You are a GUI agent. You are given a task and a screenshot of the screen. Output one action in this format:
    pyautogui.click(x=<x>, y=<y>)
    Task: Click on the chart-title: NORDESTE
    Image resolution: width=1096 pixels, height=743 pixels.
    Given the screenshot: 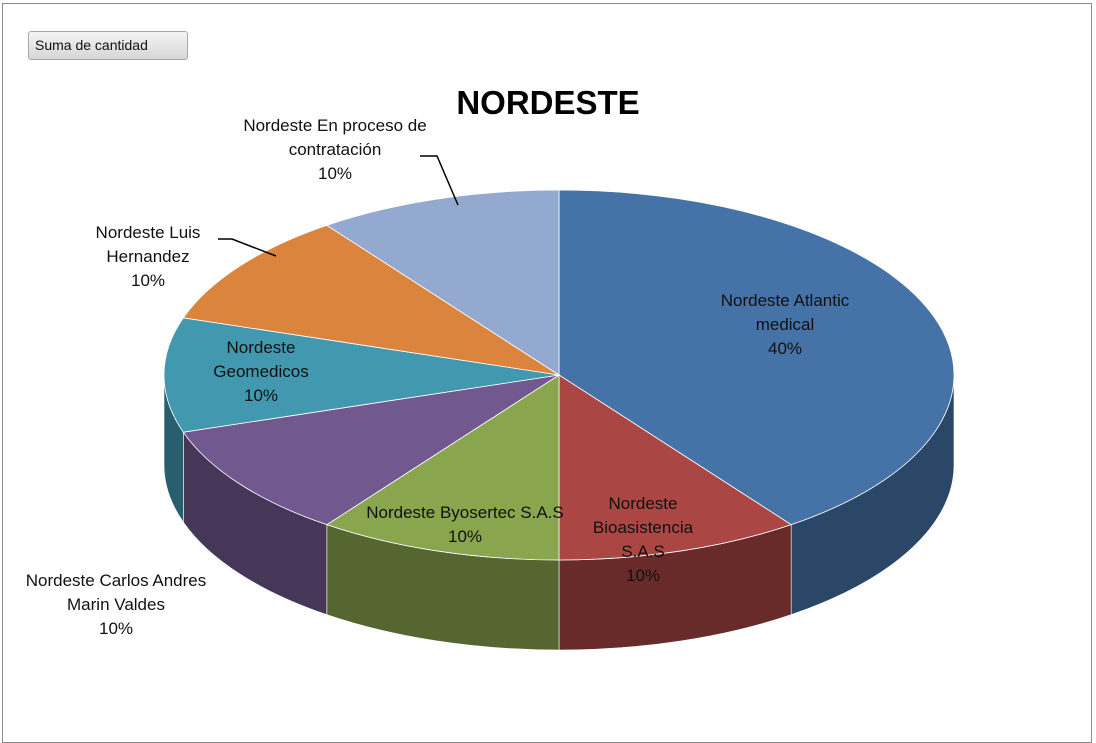 What is the action you would take?
    pyautogui.click(x=548, y=102)
    